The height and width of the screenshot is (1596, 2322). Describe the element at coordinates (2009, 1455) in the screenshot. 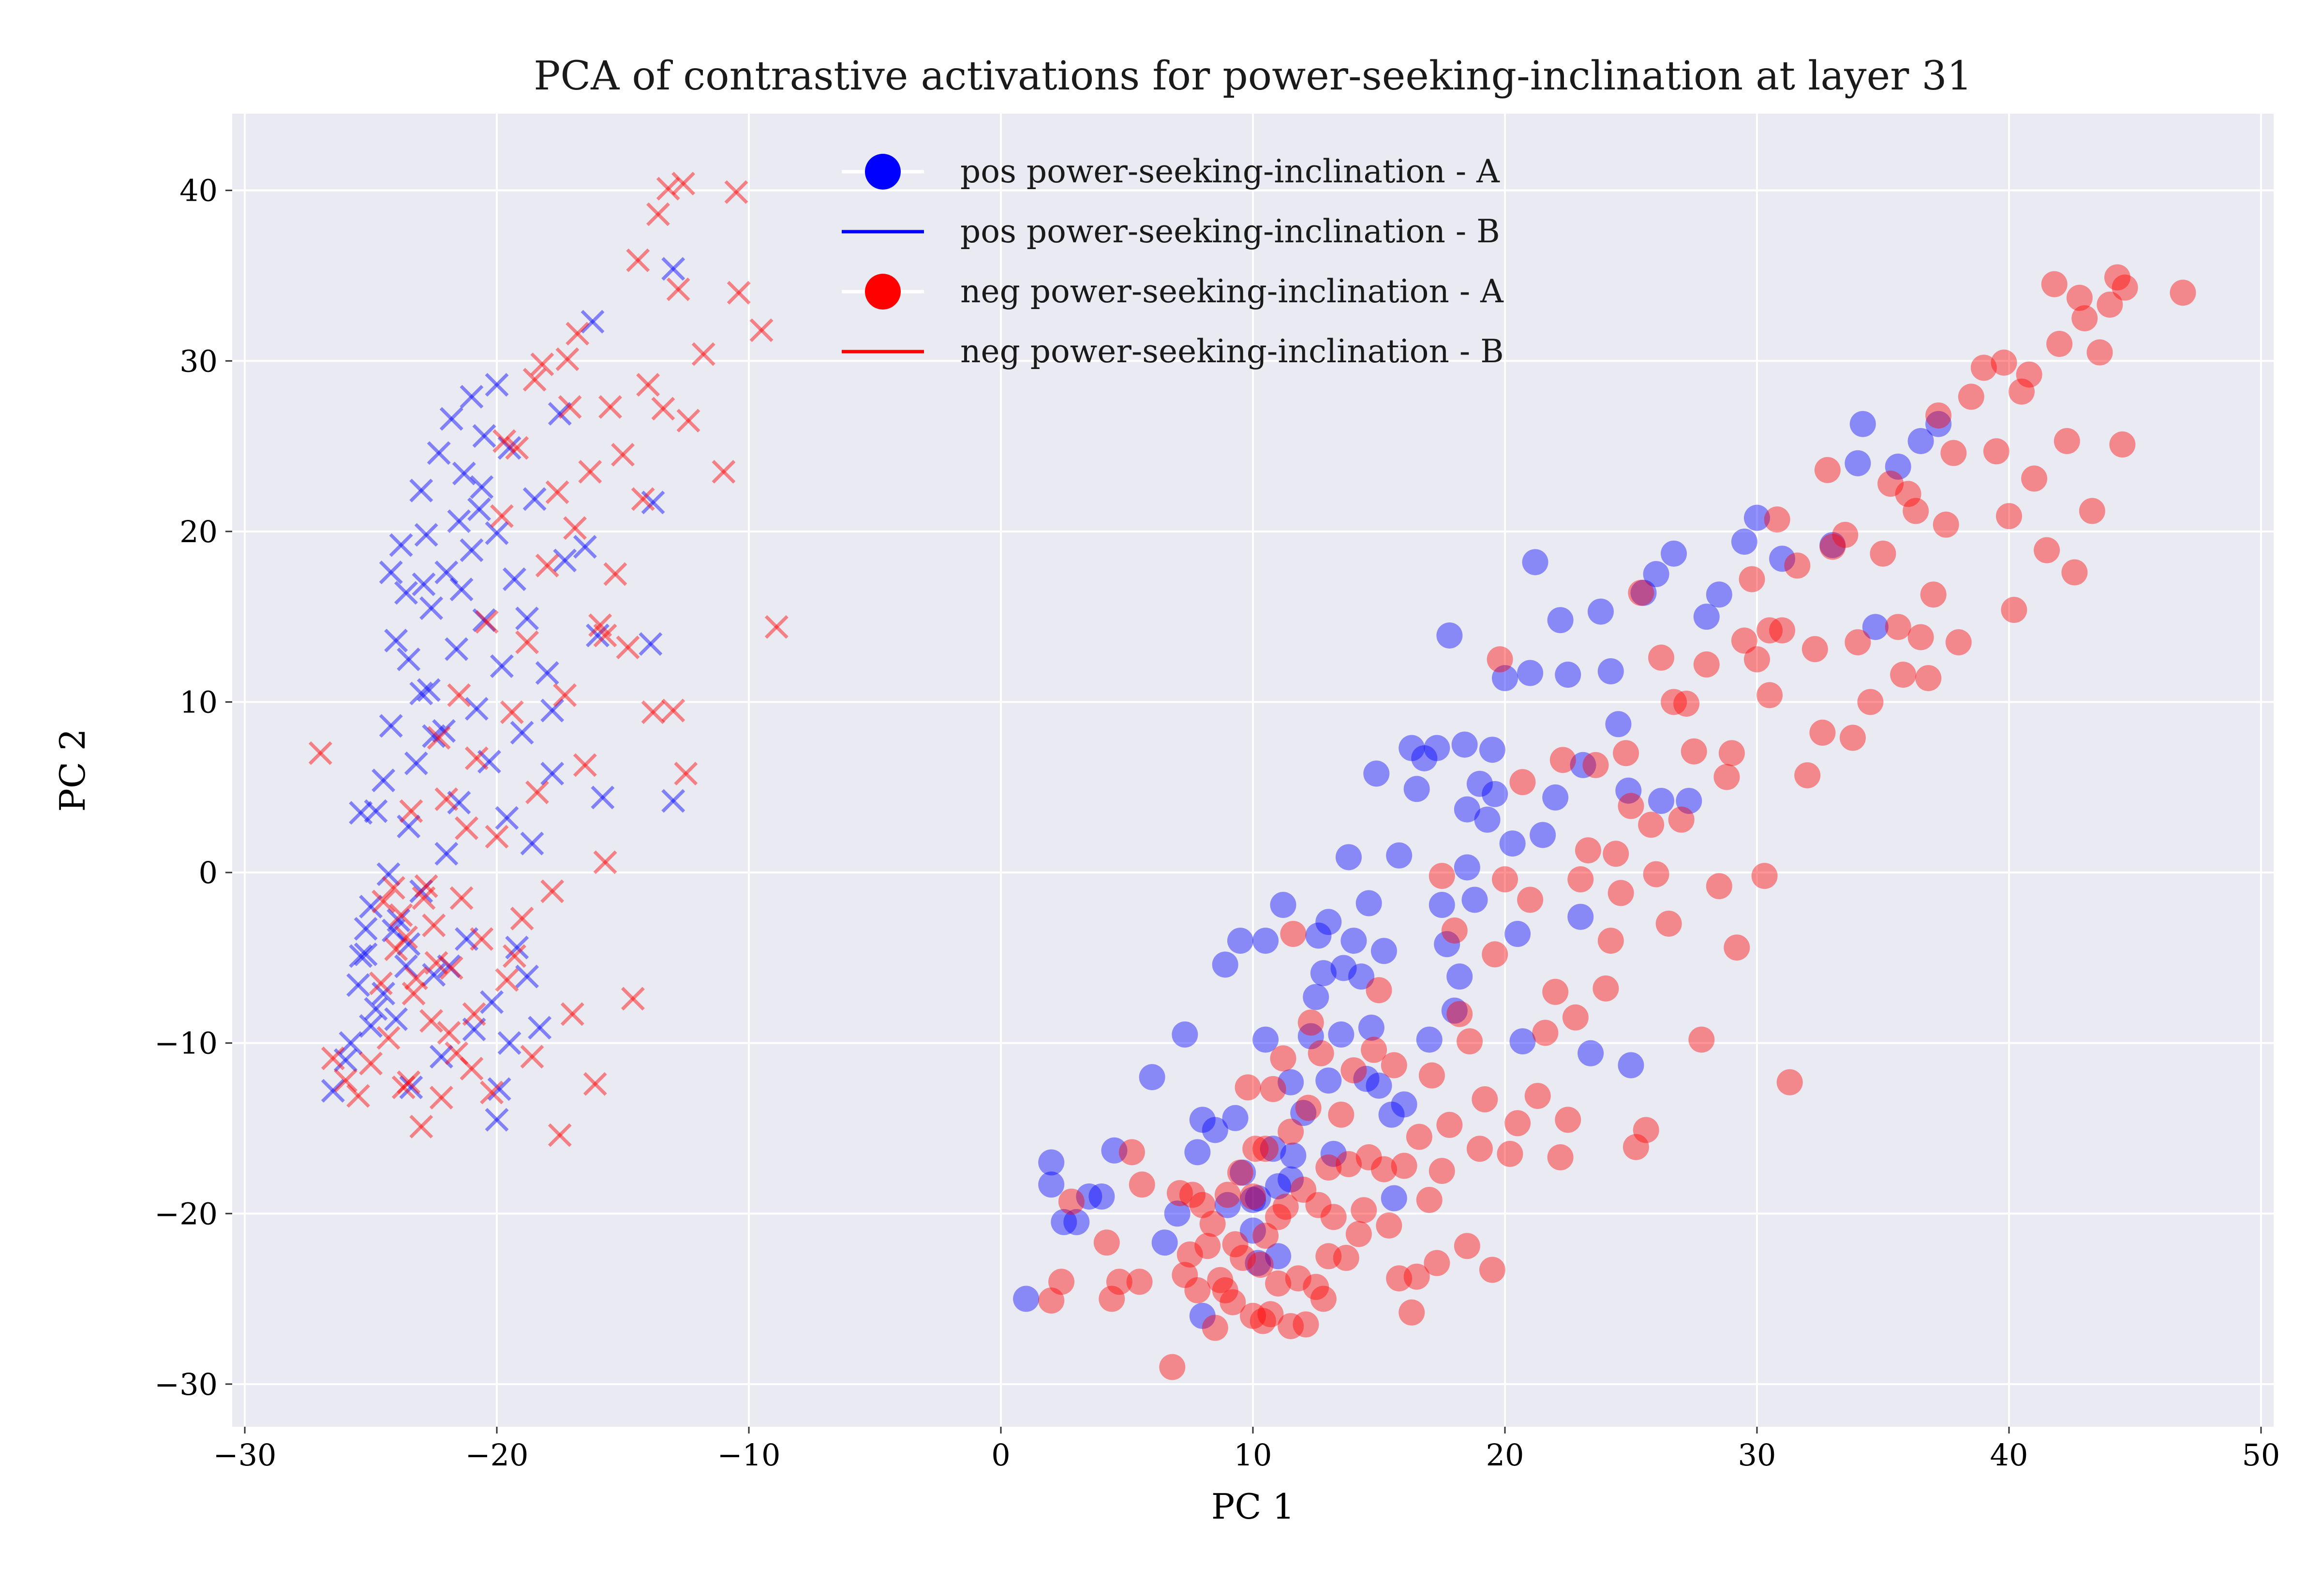

I see `x-tick-label: 40` at that location.